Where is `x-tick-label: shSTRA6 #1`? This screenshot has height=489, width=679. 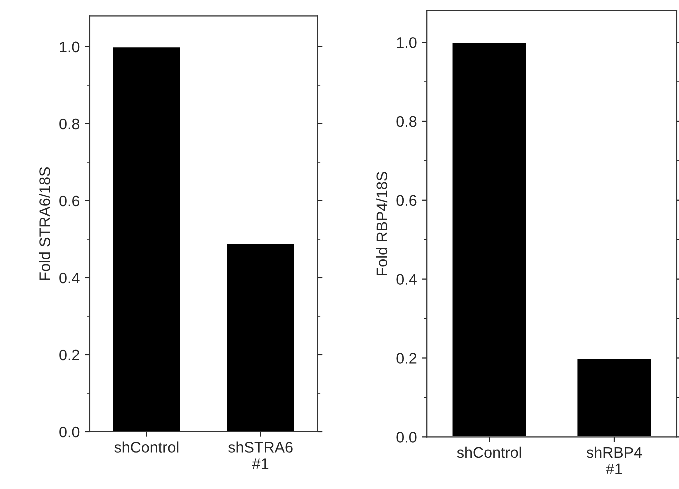 x-tick-label: shSTRA6 #1 is located at coordinates (260, 456).